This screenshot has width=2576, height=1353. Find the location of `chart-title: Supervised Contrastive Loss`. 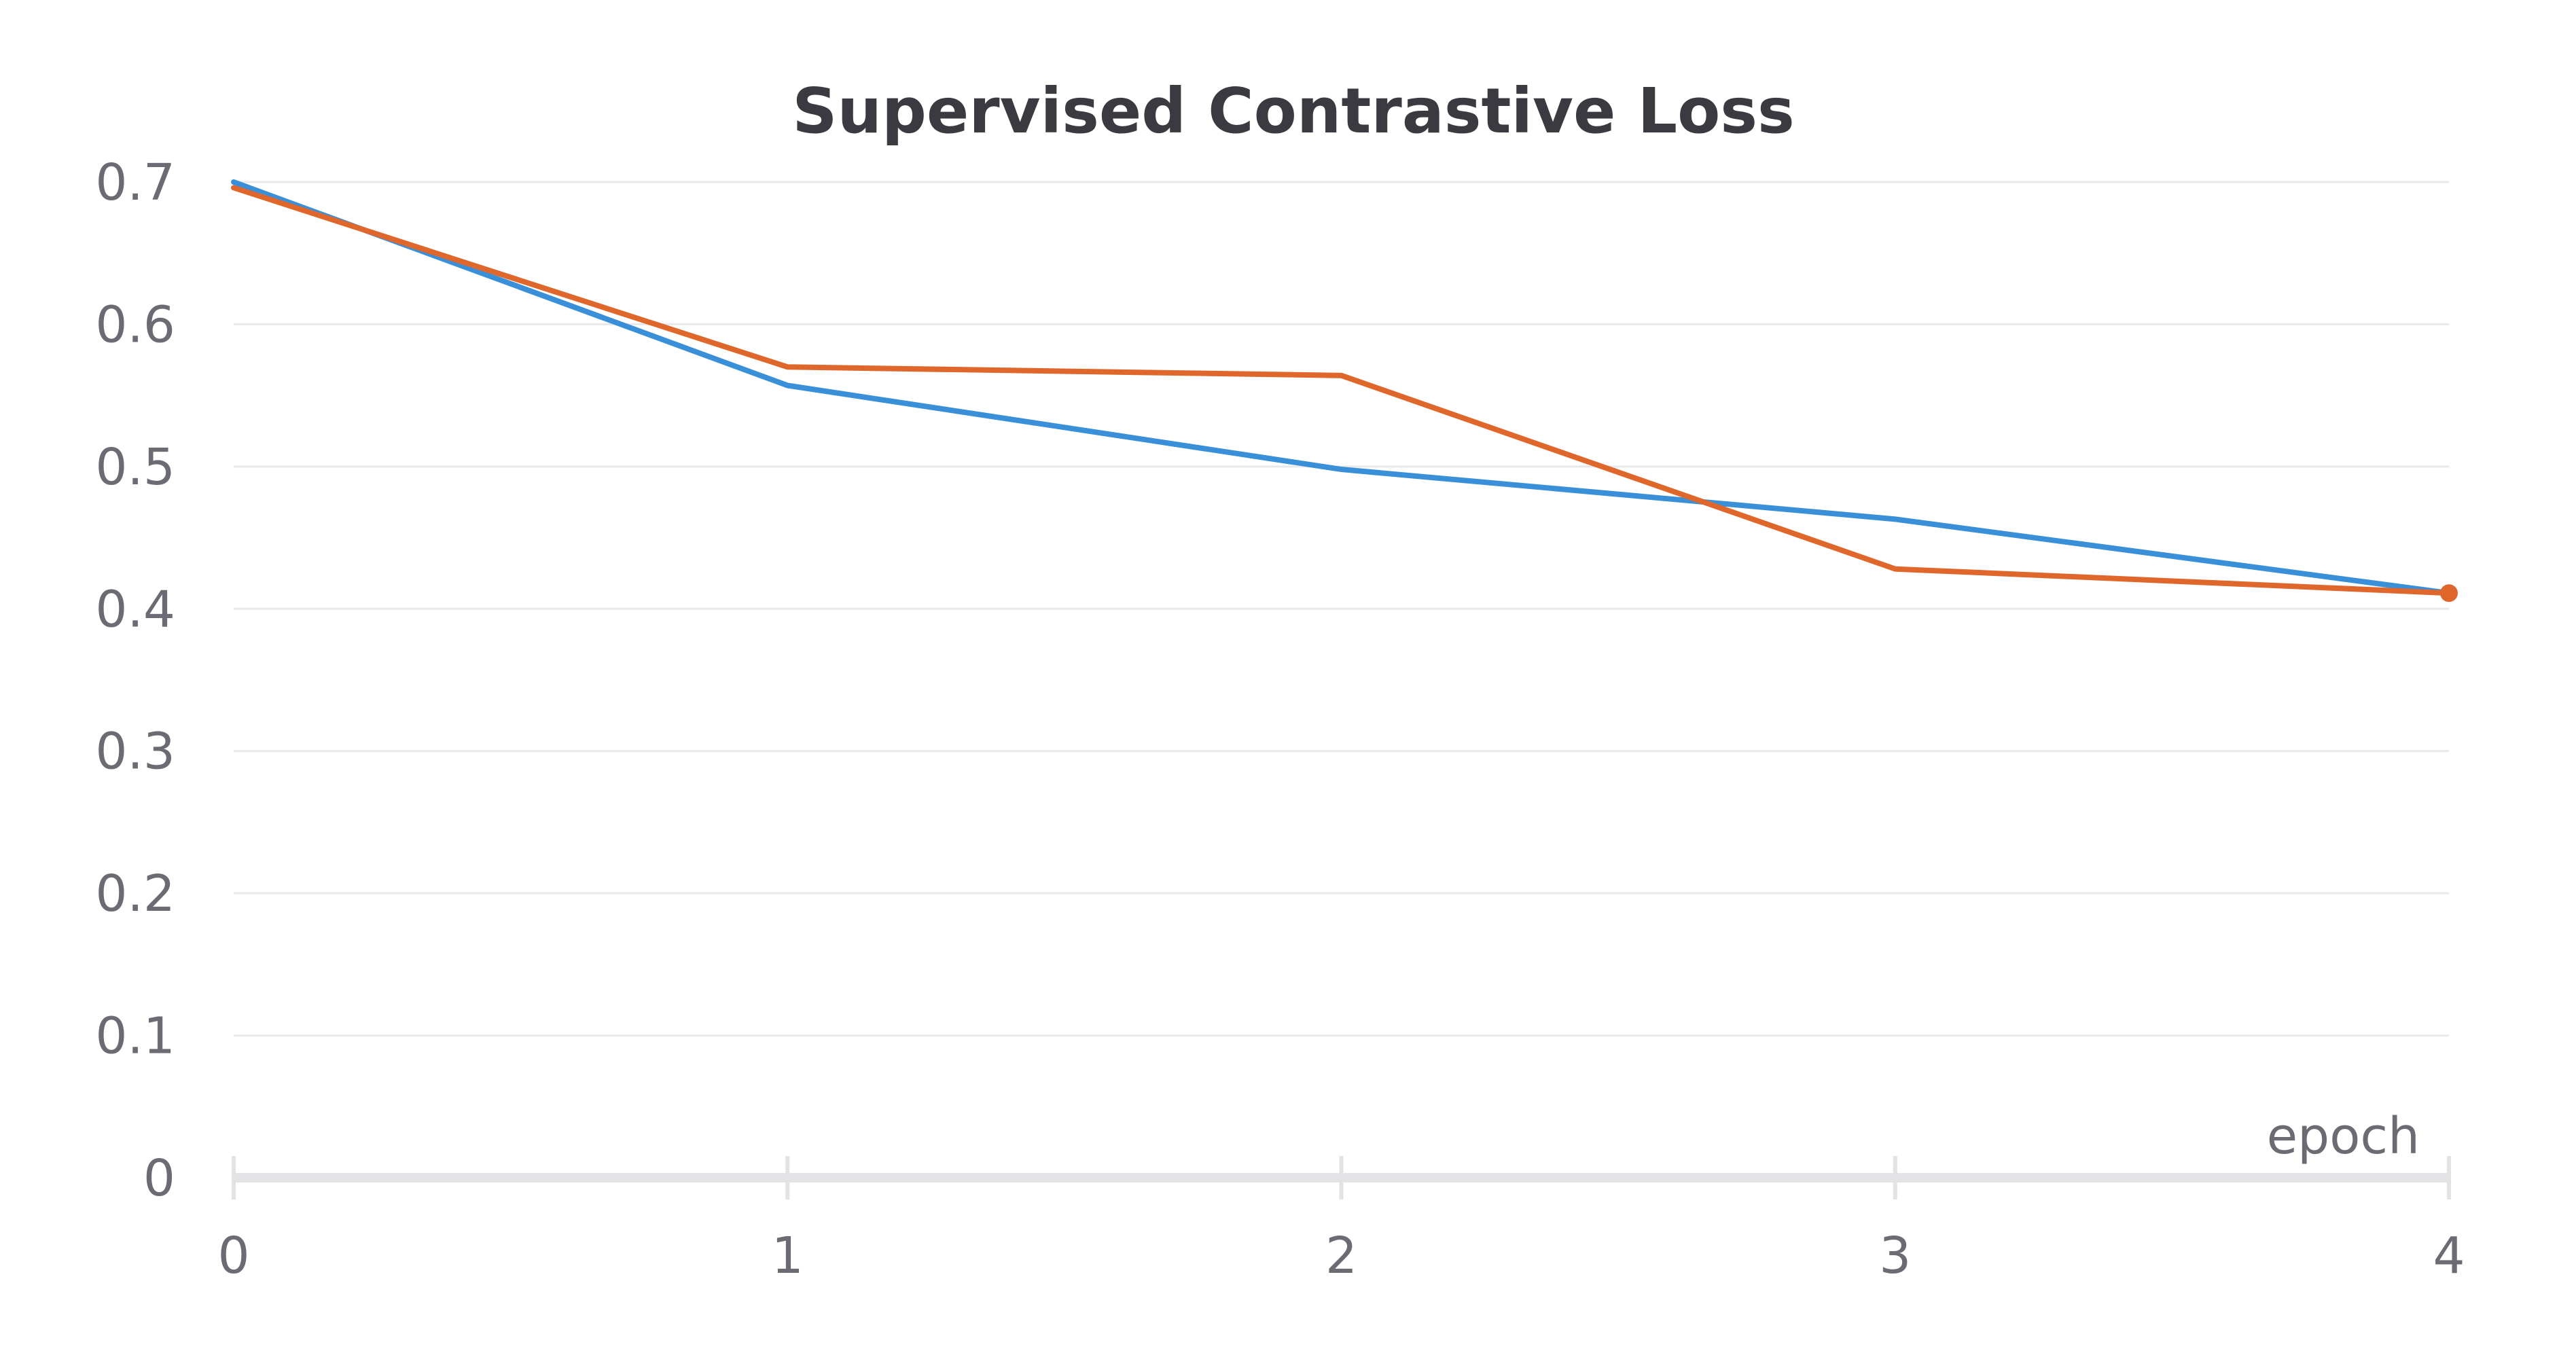

chart-title: Supervised Contrastive Loss is located at coordinates (1293, 111).